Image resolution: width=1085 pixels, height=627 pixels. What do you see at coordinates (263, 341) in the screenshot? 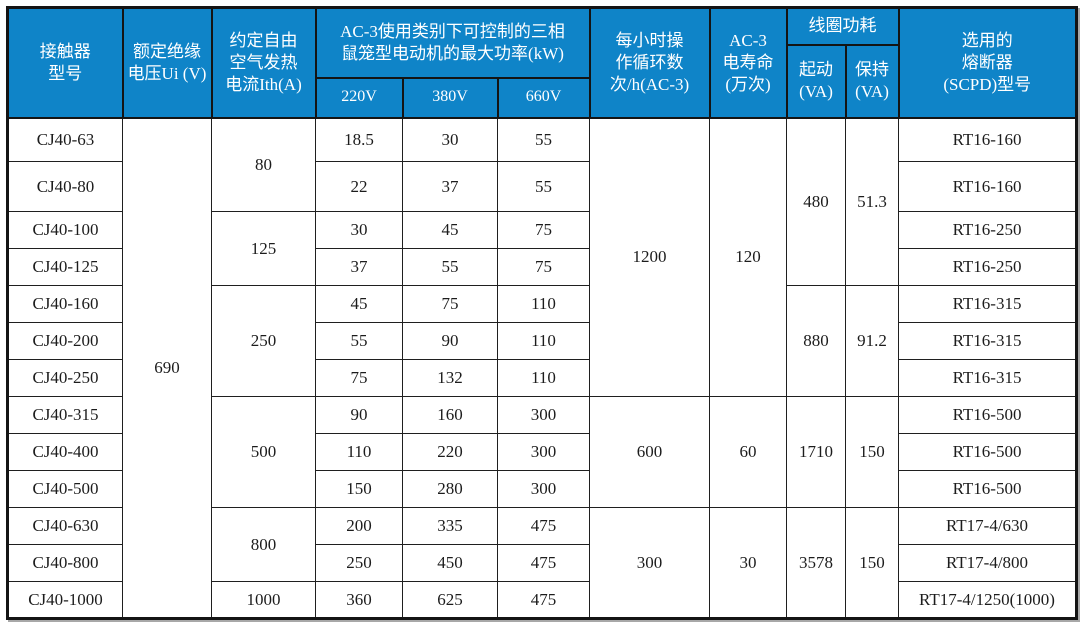
I see `ith-cell: 250` at bounding box center [263, 341].